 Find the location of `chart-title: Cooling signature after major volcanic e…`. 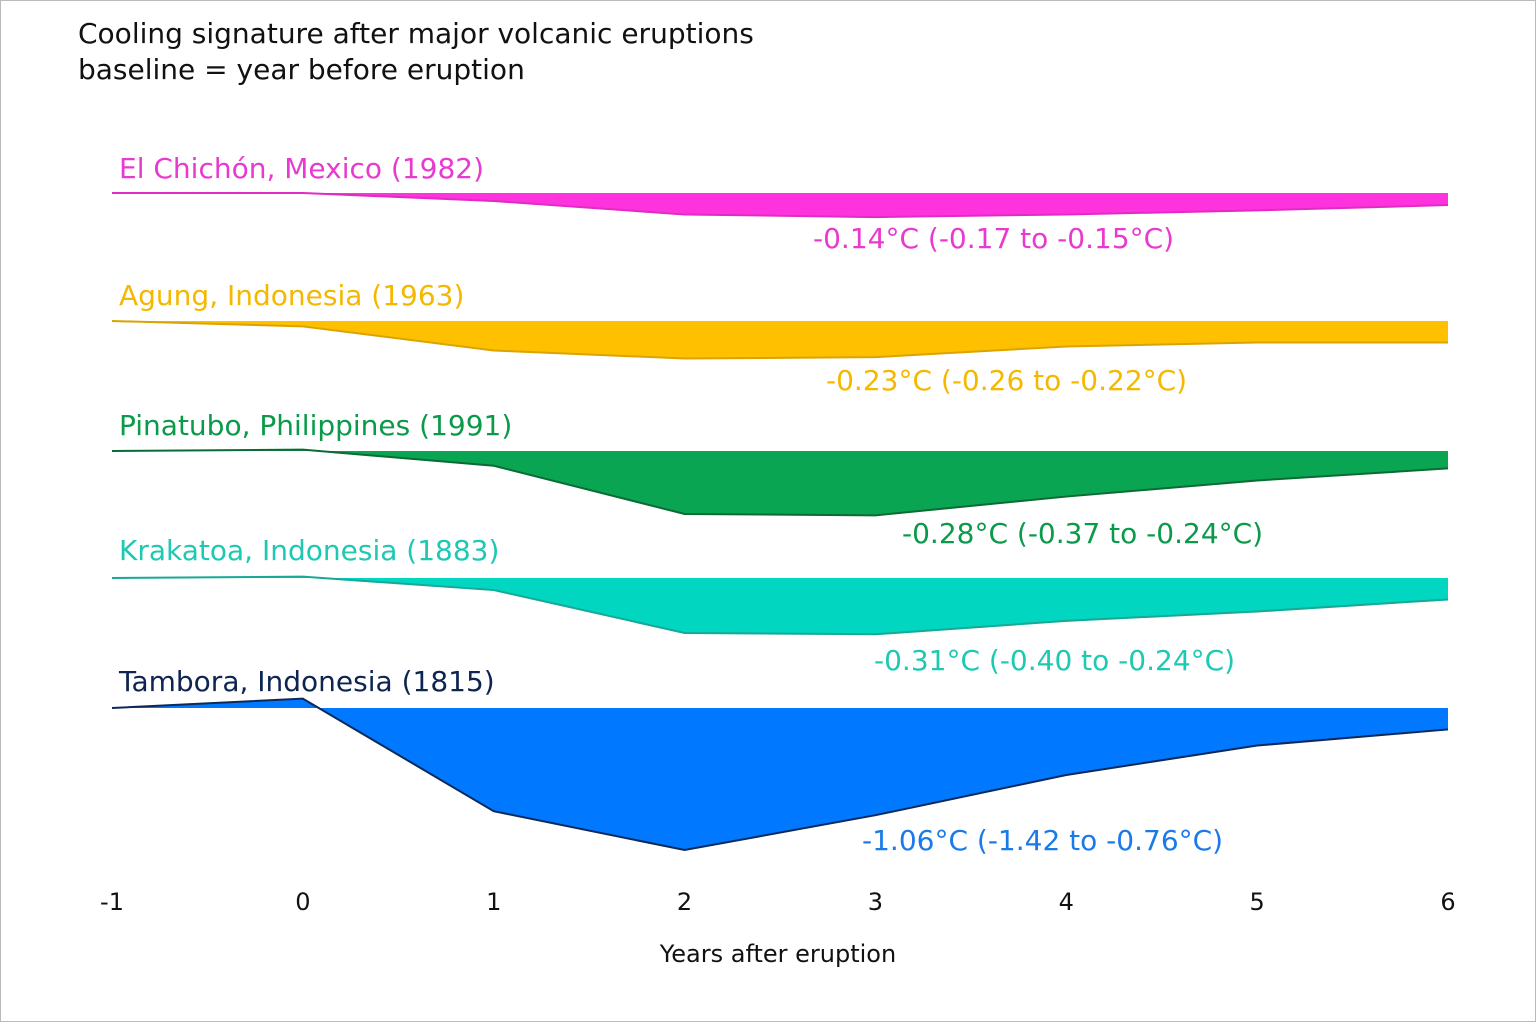

chart-title: Cooling signature after major volcanic e… is located at coordinates (416, 33).